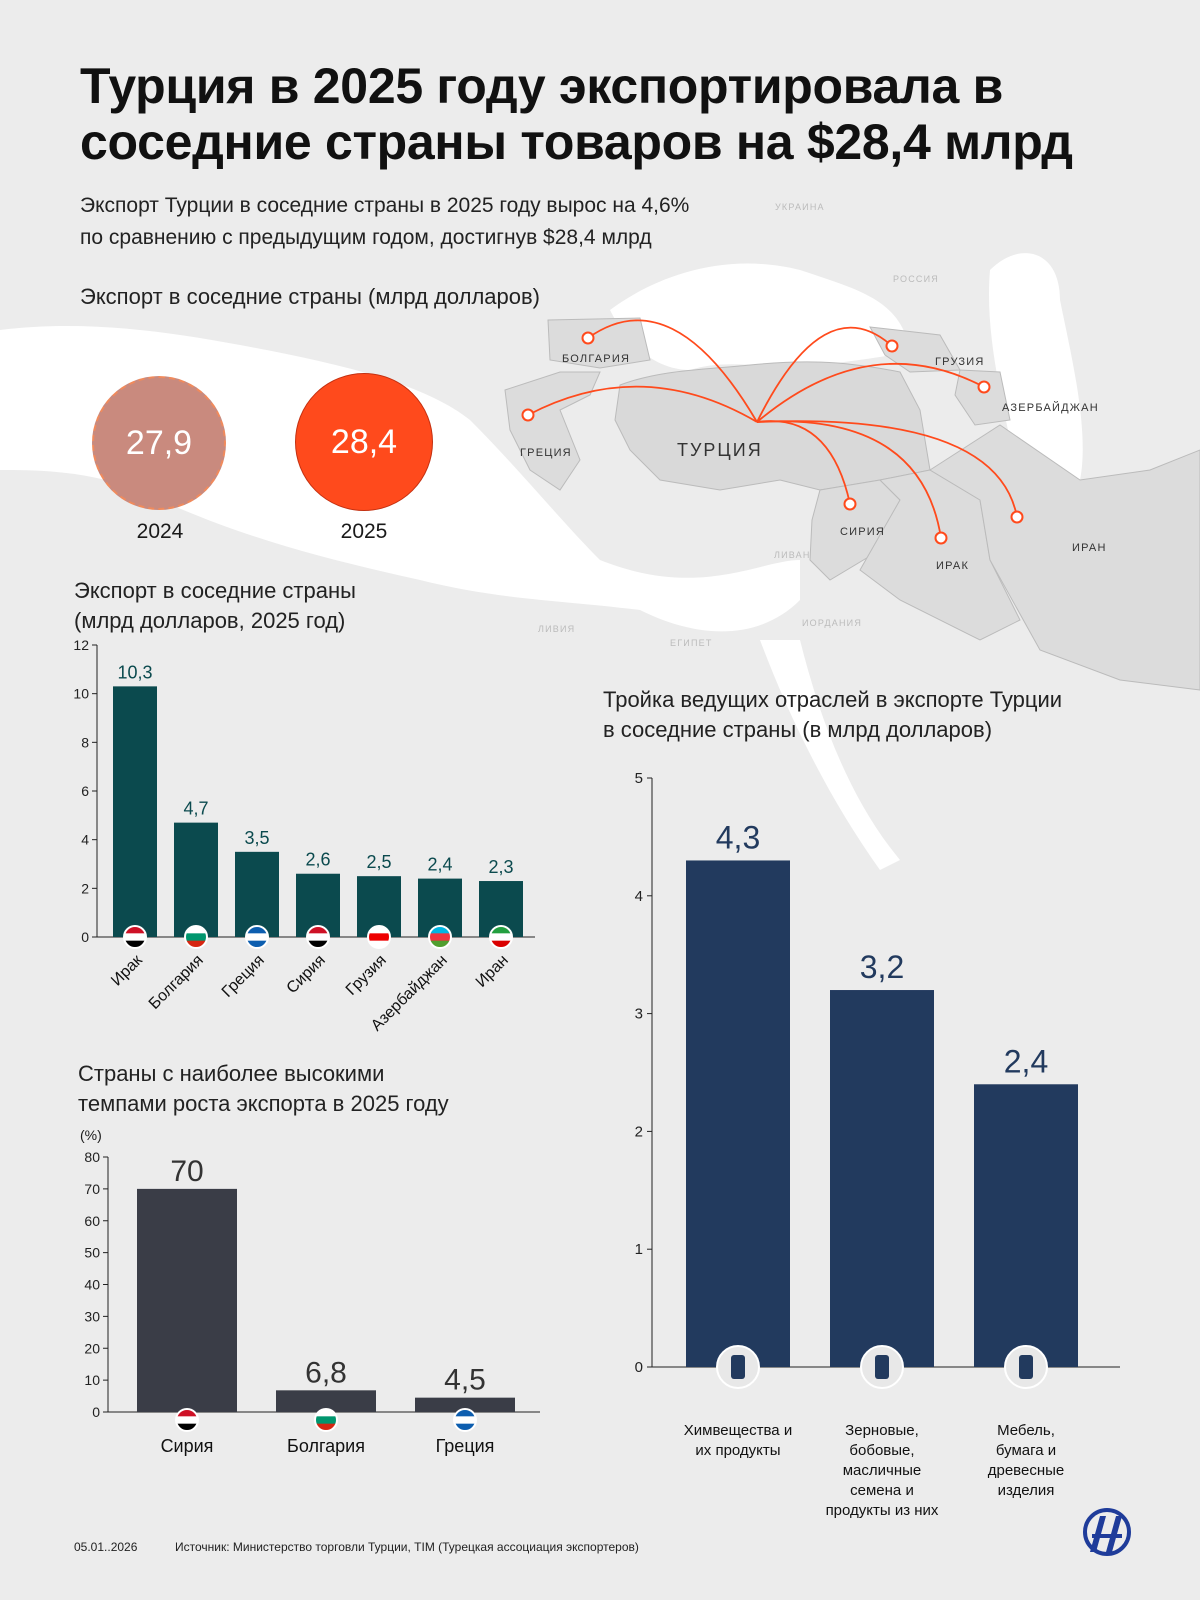 Image resolution: width=1200 pixels, height=1600 pixels. Describe the element at coordinates (176, 982) in the screenshot. I see `chart1-category-label: Болгария` at that location.